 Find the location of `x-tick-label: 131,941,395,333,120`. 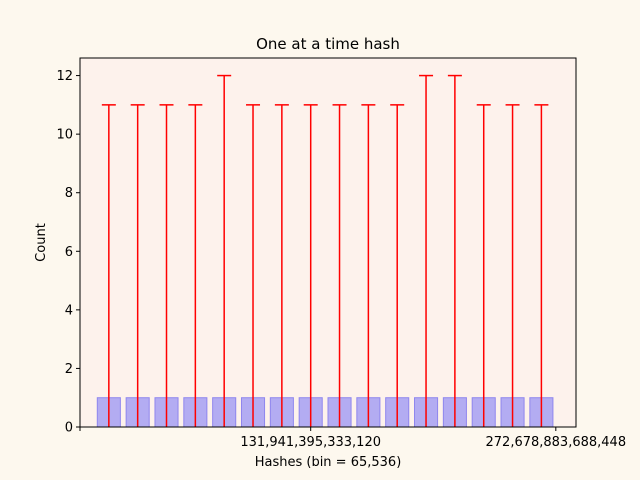

x-tick-label: 131,941,395,333,120 is located at coordinates (310, 442).